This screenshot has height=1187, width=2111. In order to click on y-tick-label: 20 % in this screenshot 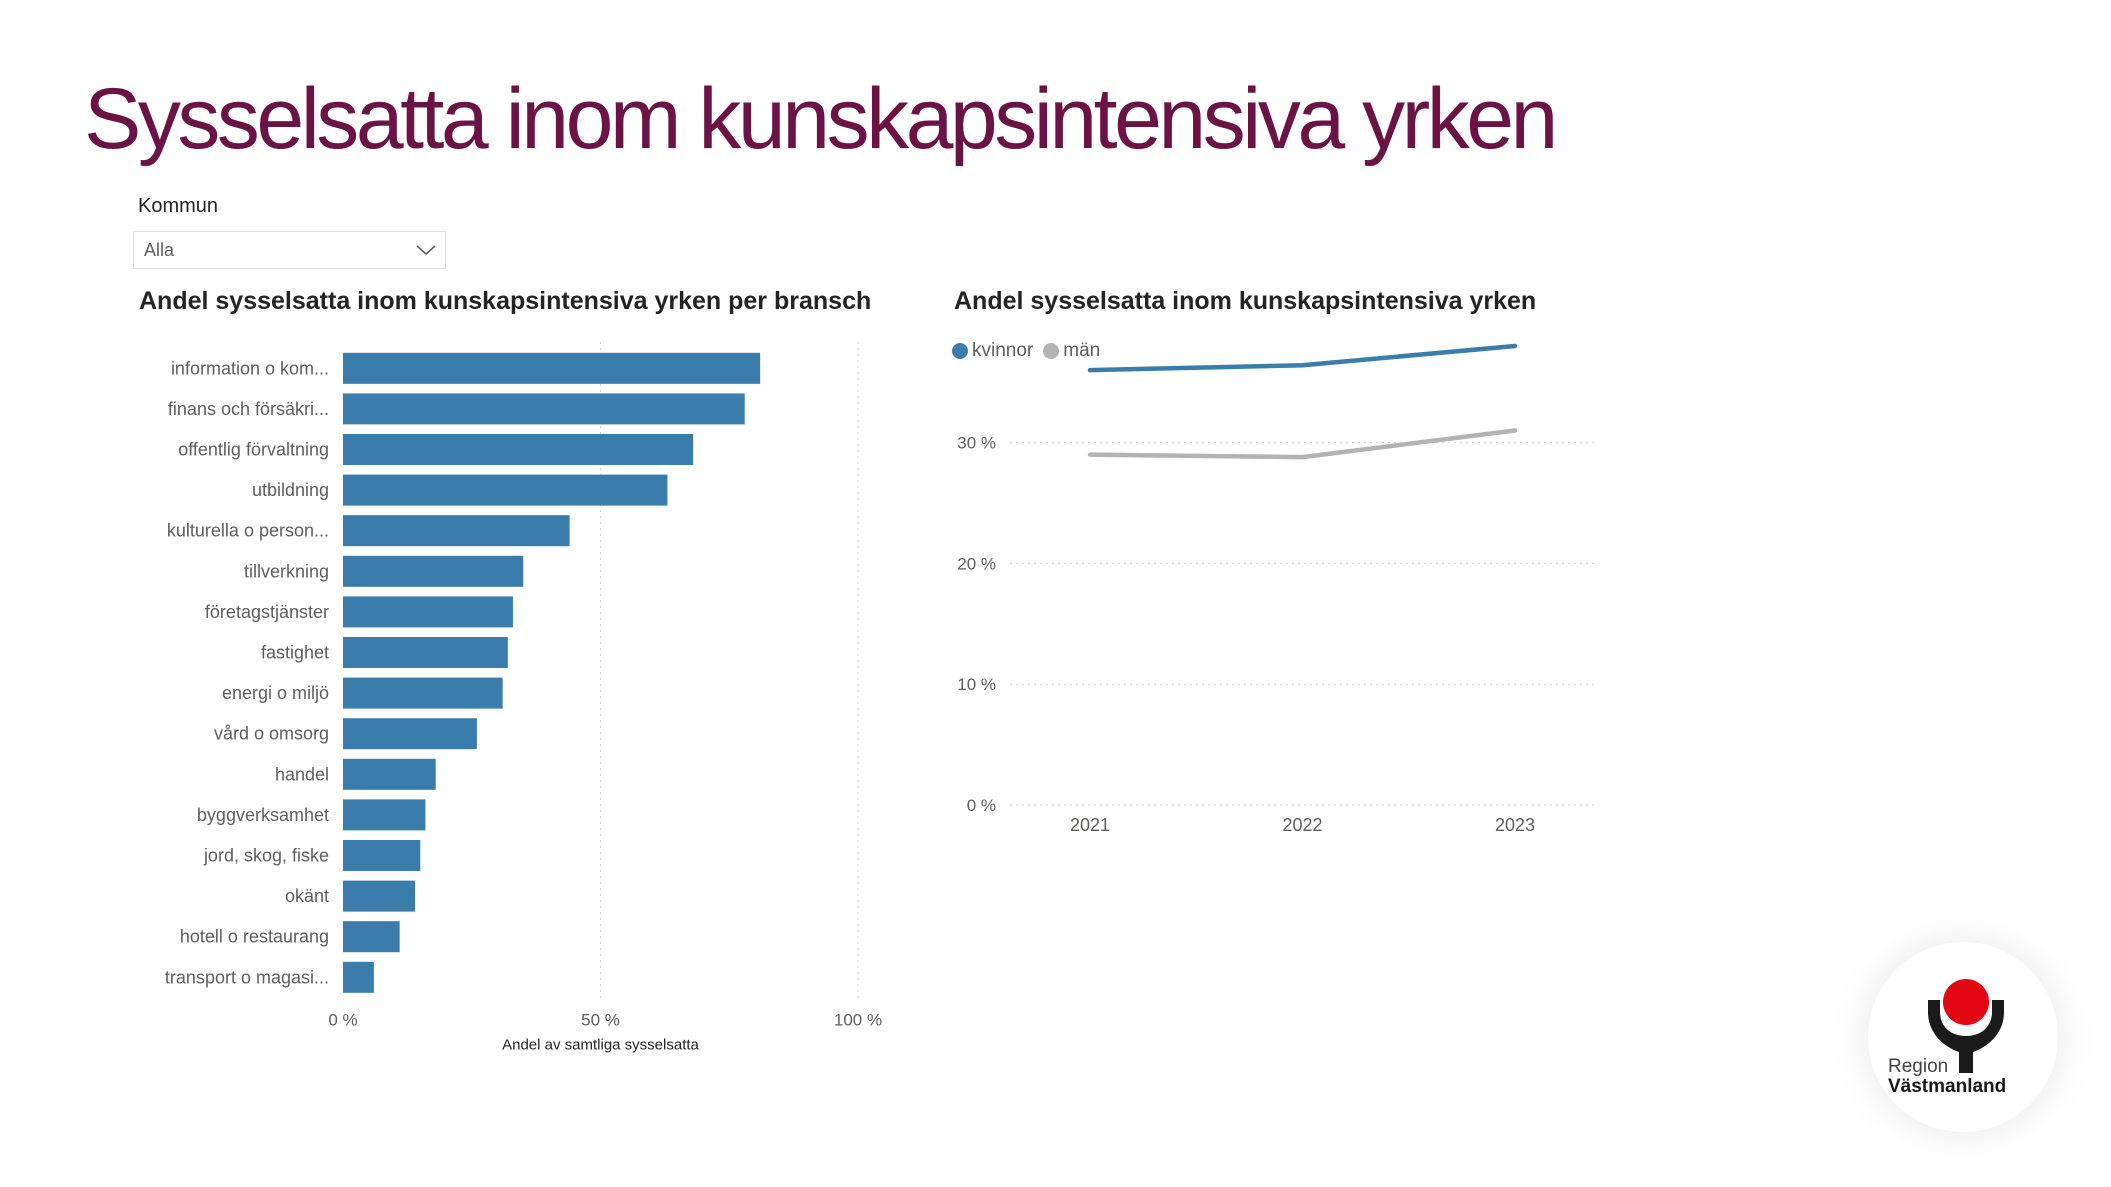, I will do `click(976, 563)`.